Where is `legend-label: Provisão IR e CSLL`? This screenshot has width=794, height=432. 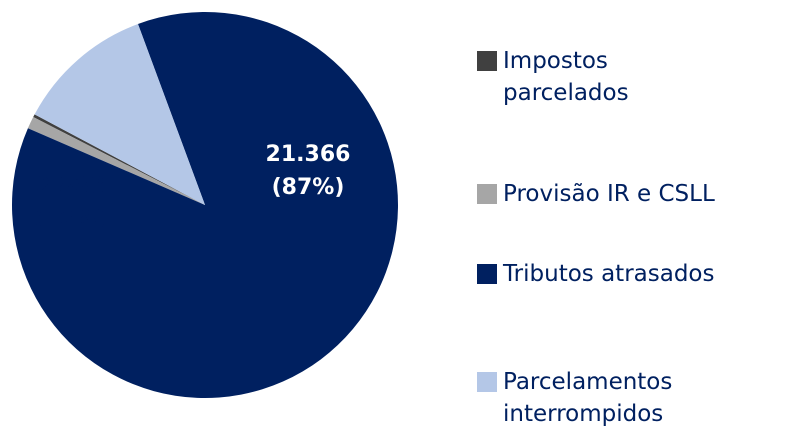 legend-label: Provisão IR e CSLL is located at coordinates (609, 194).